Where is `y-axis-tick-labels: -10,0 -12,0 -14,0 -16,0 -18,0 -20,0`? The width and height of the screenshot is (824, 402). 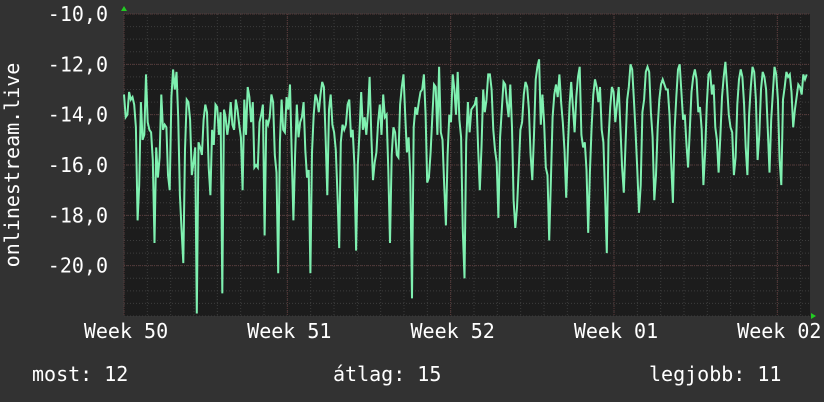 y-axis-tick-labels: -10,0 -12,0 -14,0 -16,0 -18,0 -20,0 is located at coordinates (78, 140).